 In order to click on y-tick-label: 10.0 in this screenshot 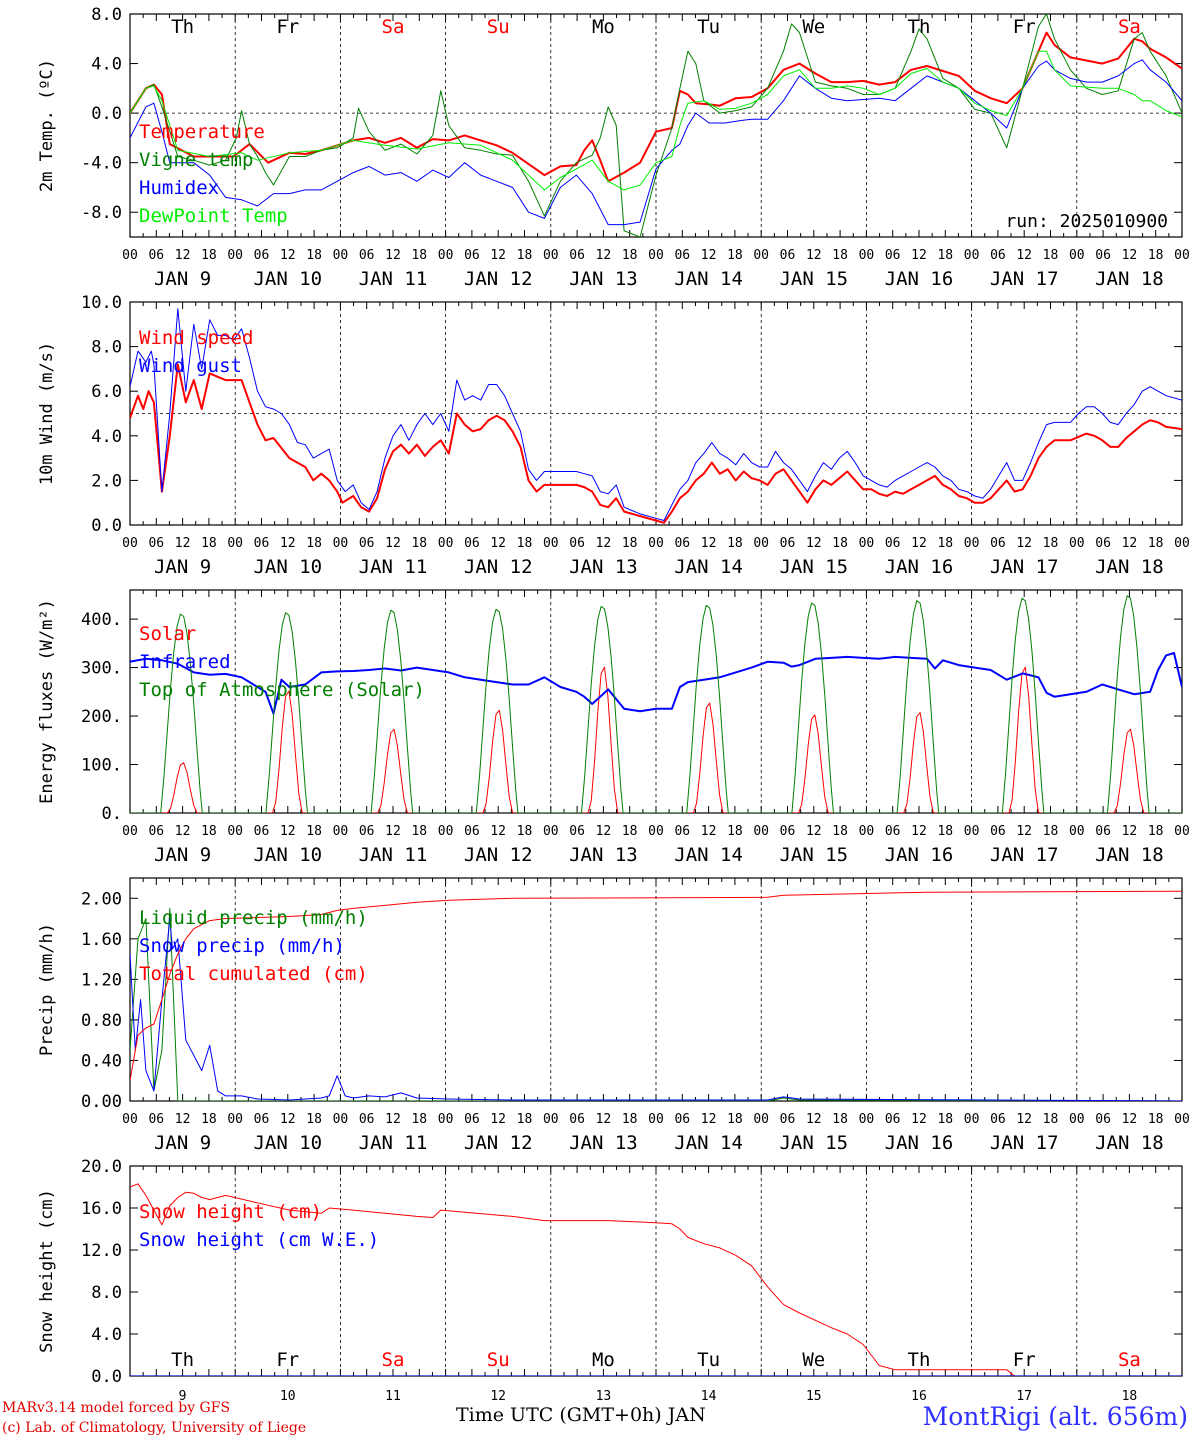, I will do `click(101, 303)`.